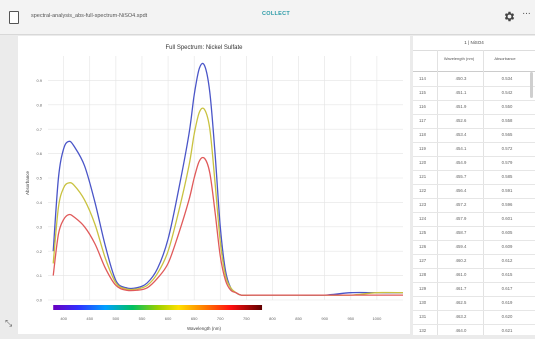 The width and height of the screenshot is (535, 339). Describe the element at coordinates (204, 48) in the screenshot. I see `chart-title: Full Spectrum: Nickel Sulfate` at that location.